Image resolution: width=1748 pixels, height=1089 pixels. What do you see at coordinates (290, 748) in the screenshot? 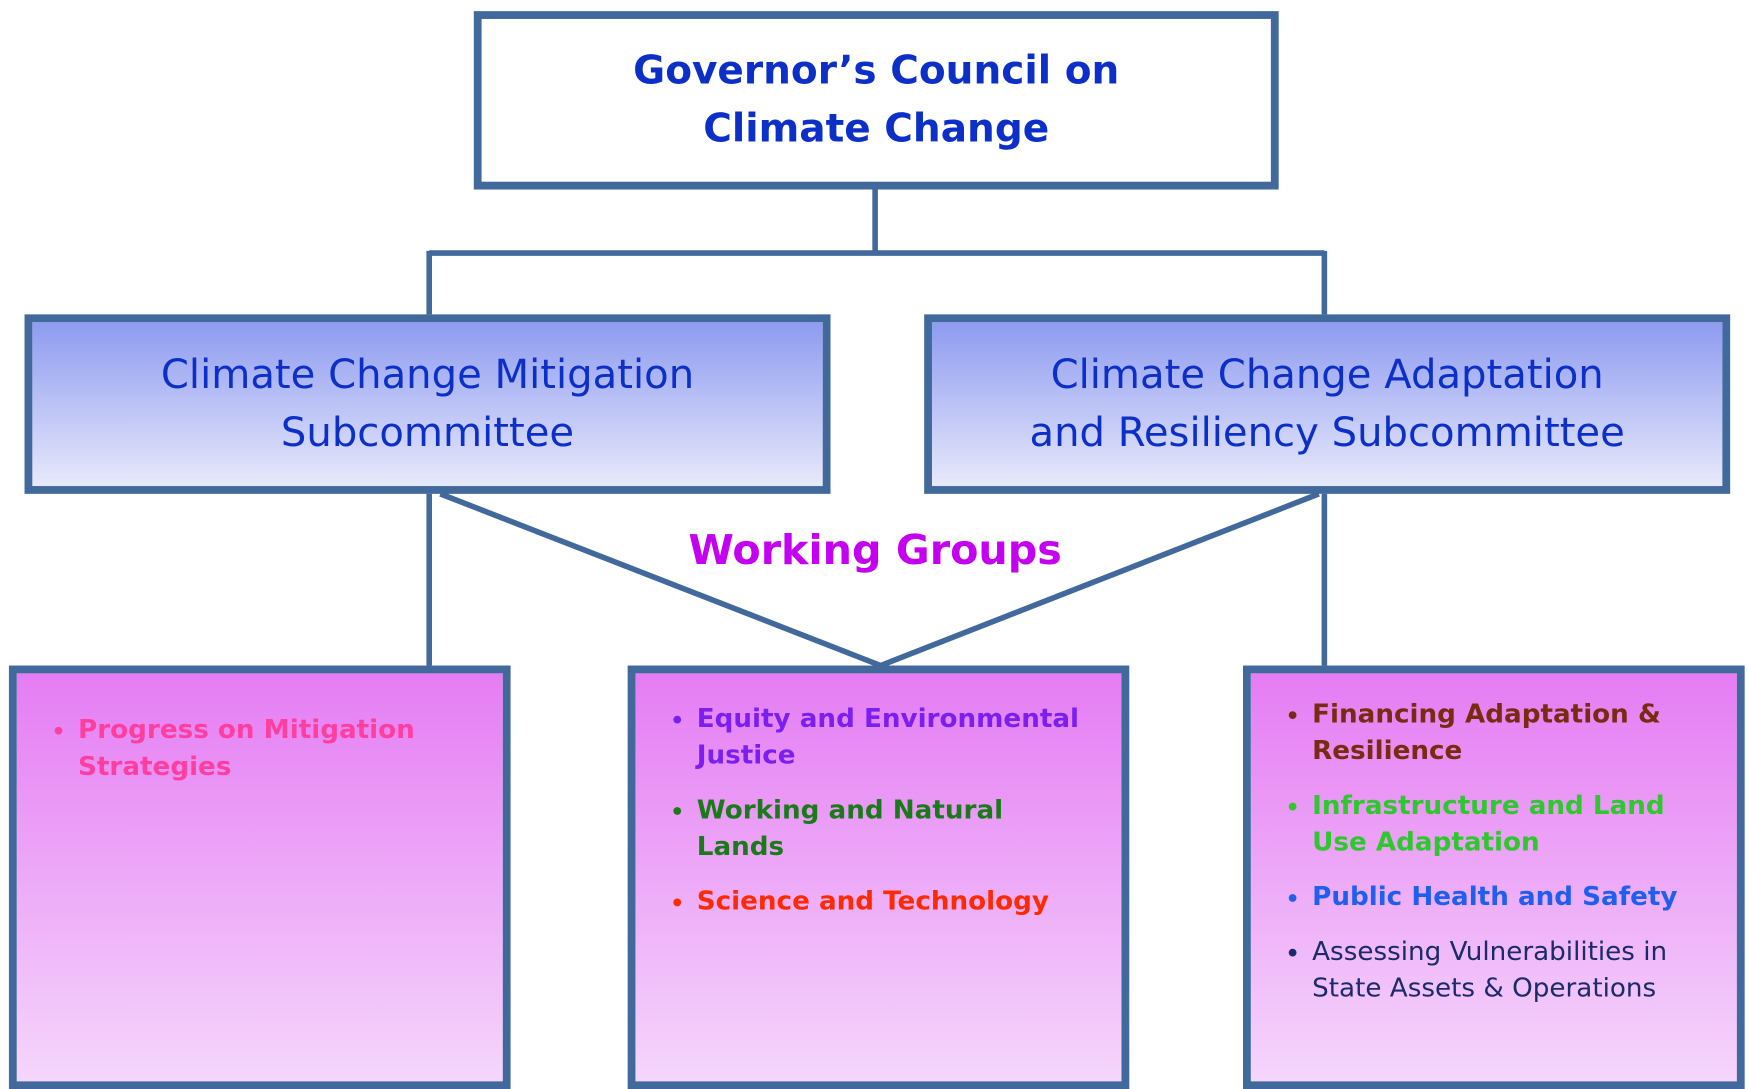
I see `working-group-item: Progress on Mitigation Strategies` at bounding box center [290, 748].